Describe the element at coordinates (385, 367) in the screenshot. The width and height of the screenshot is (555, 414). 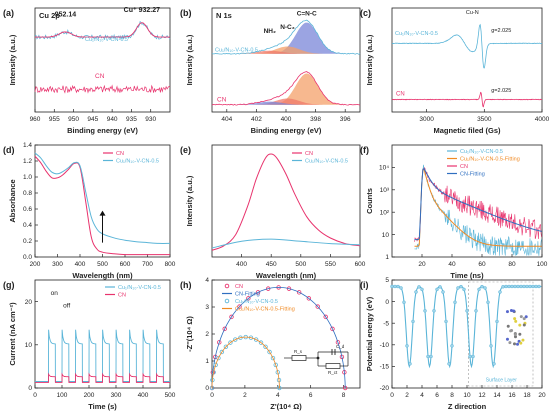
I see `y-tick-label: -15` at that location.